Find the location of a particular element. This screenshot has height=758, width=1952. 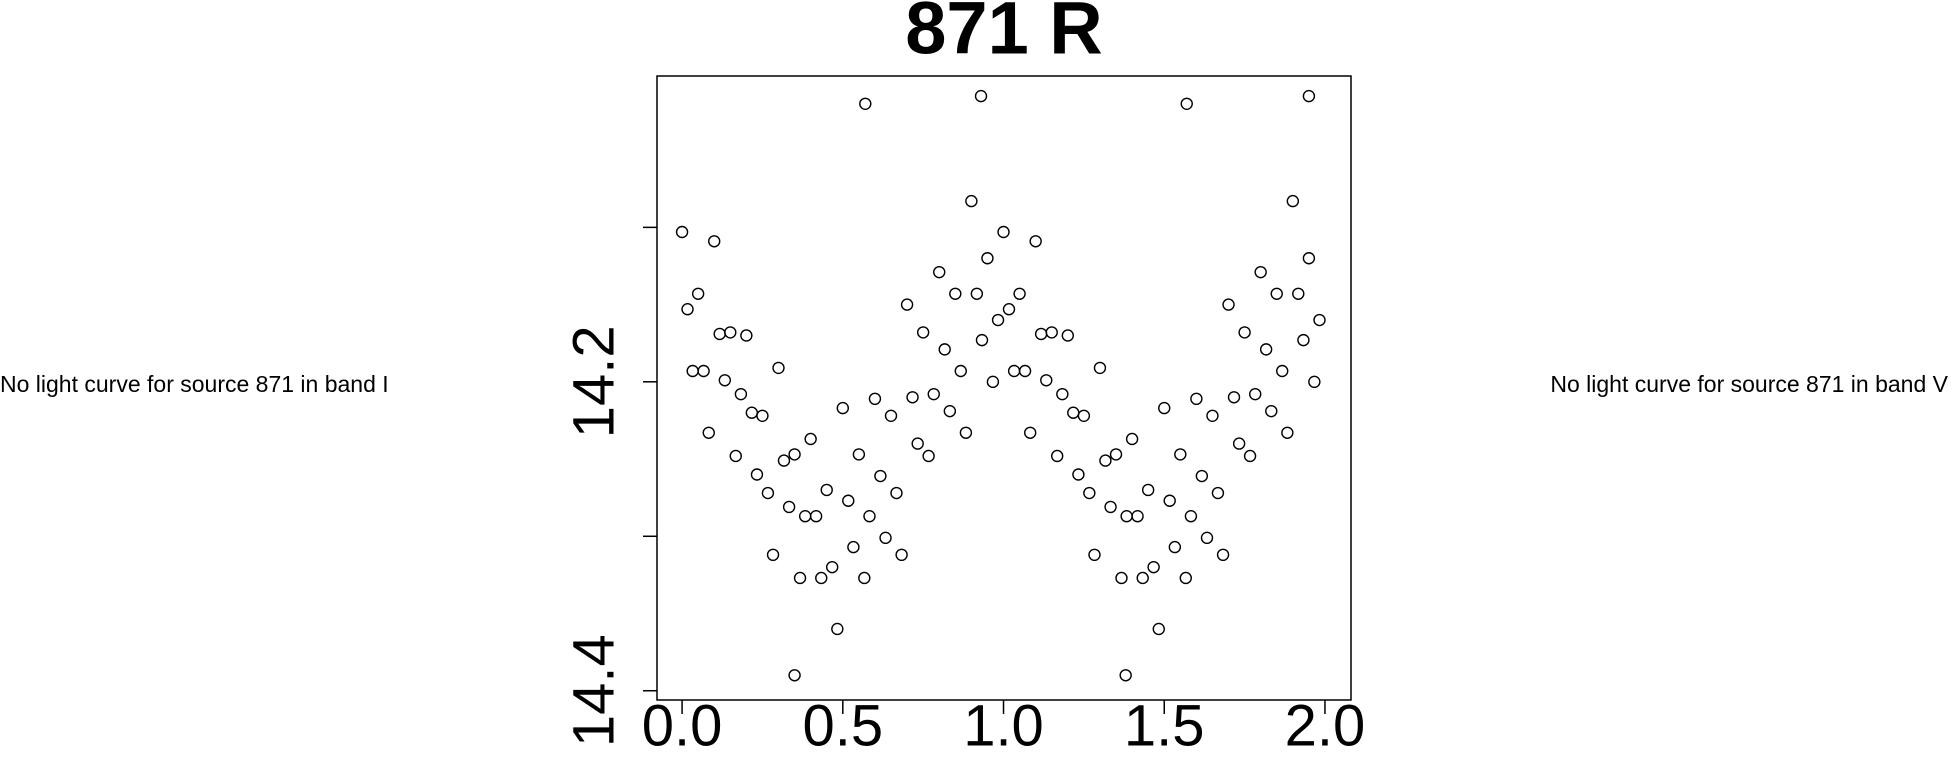

y-tick-label: 14.4 is located at coordinates (593, 690).